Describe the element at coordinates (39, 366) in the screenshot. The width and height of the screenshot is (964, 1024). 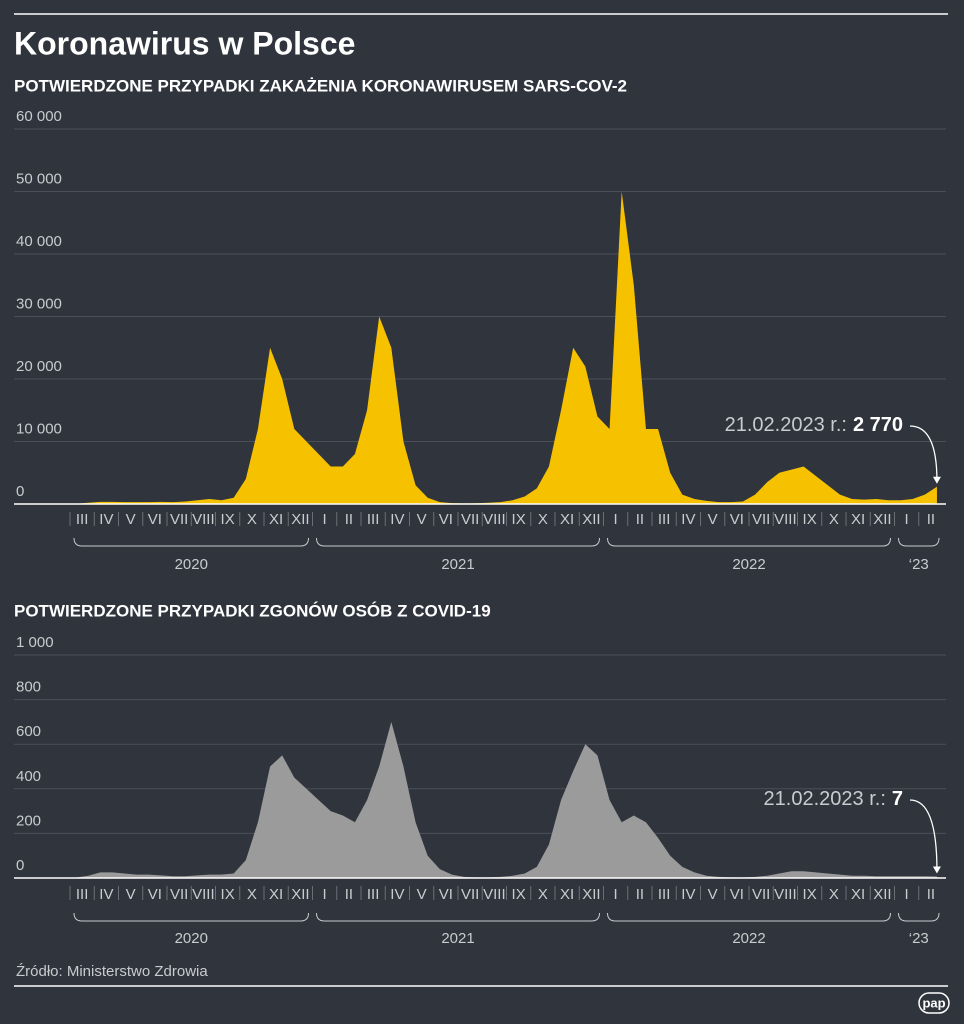
I see `y-tick-label: 20 000` at that location.